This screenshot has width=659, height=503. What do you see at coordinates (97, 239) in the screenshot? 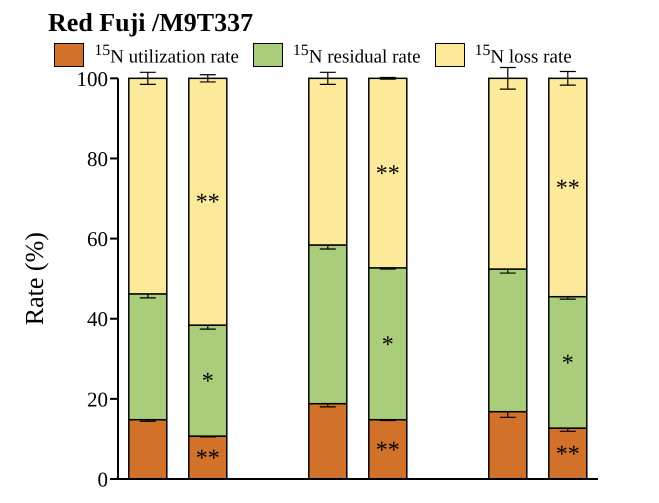
I see `y-tick-label: 60` at bounding box center [97, 239].